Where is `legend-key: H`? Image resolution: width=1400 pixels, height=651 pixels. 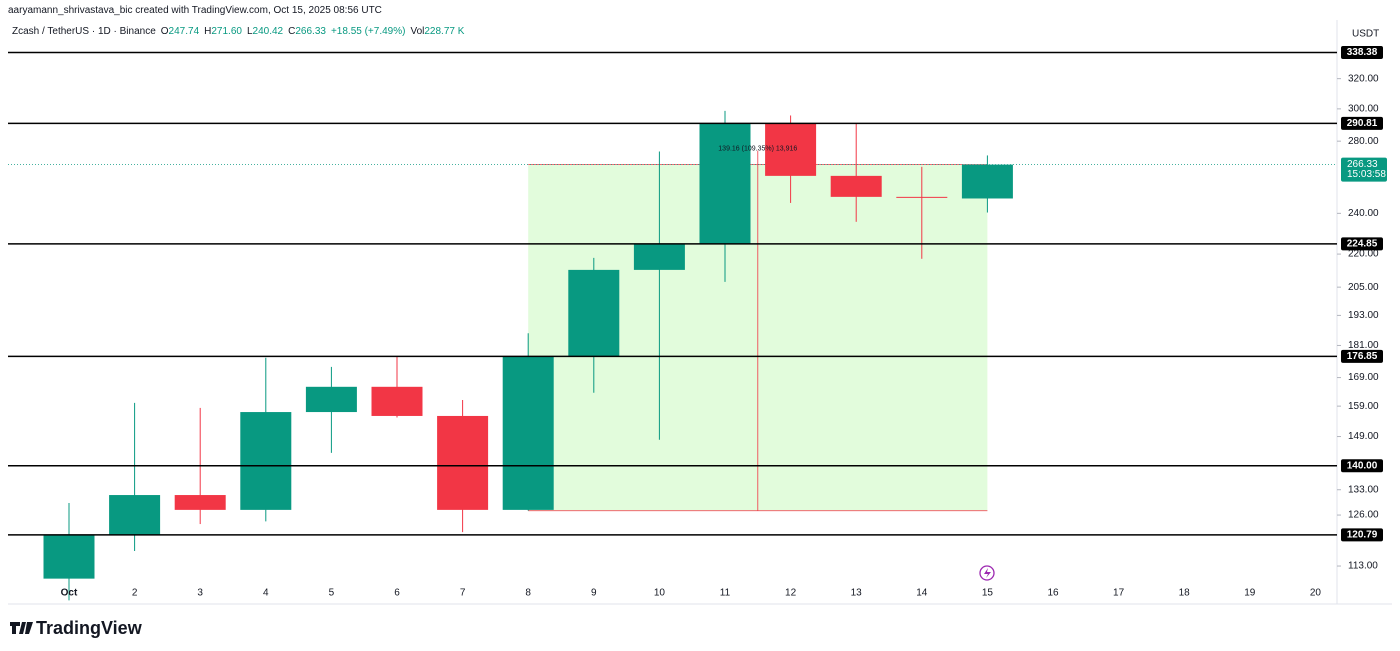 legend-key: H is located at coordinates (208, 31).